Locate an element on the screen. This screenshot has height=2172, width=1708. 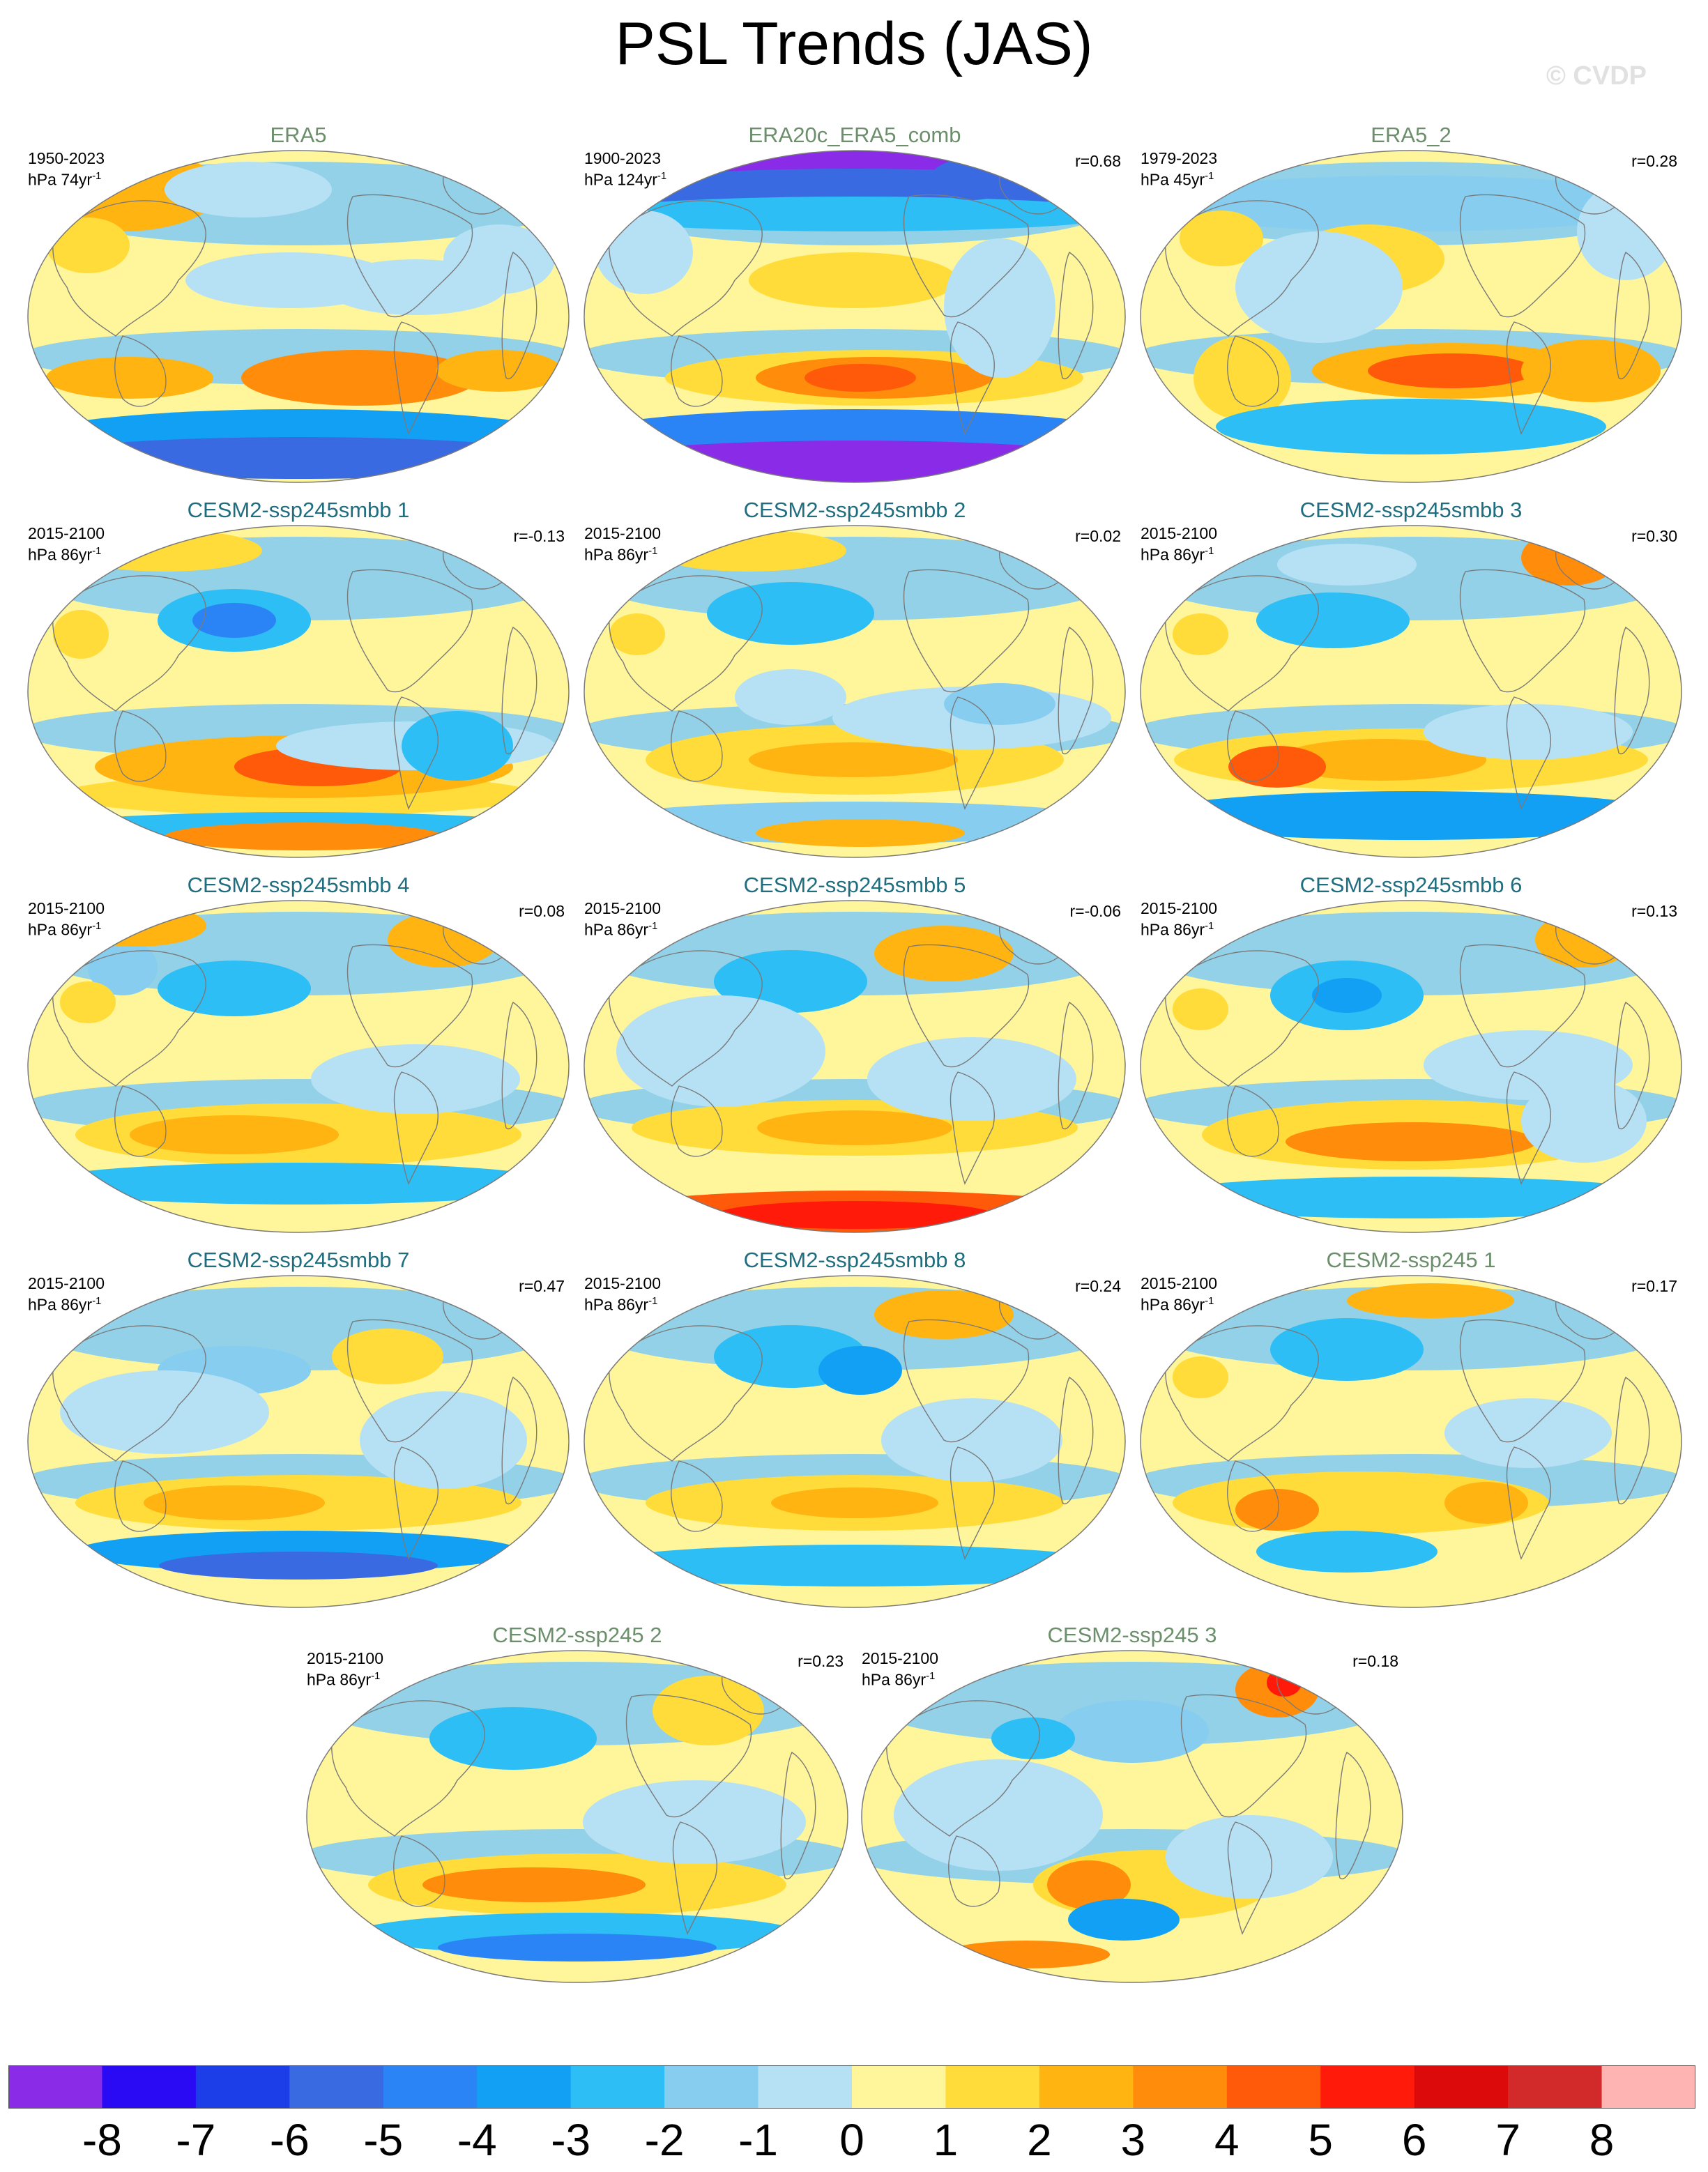
panel-title: CESM2-ssp245smbb 4 is located at coordinates (298, 885).